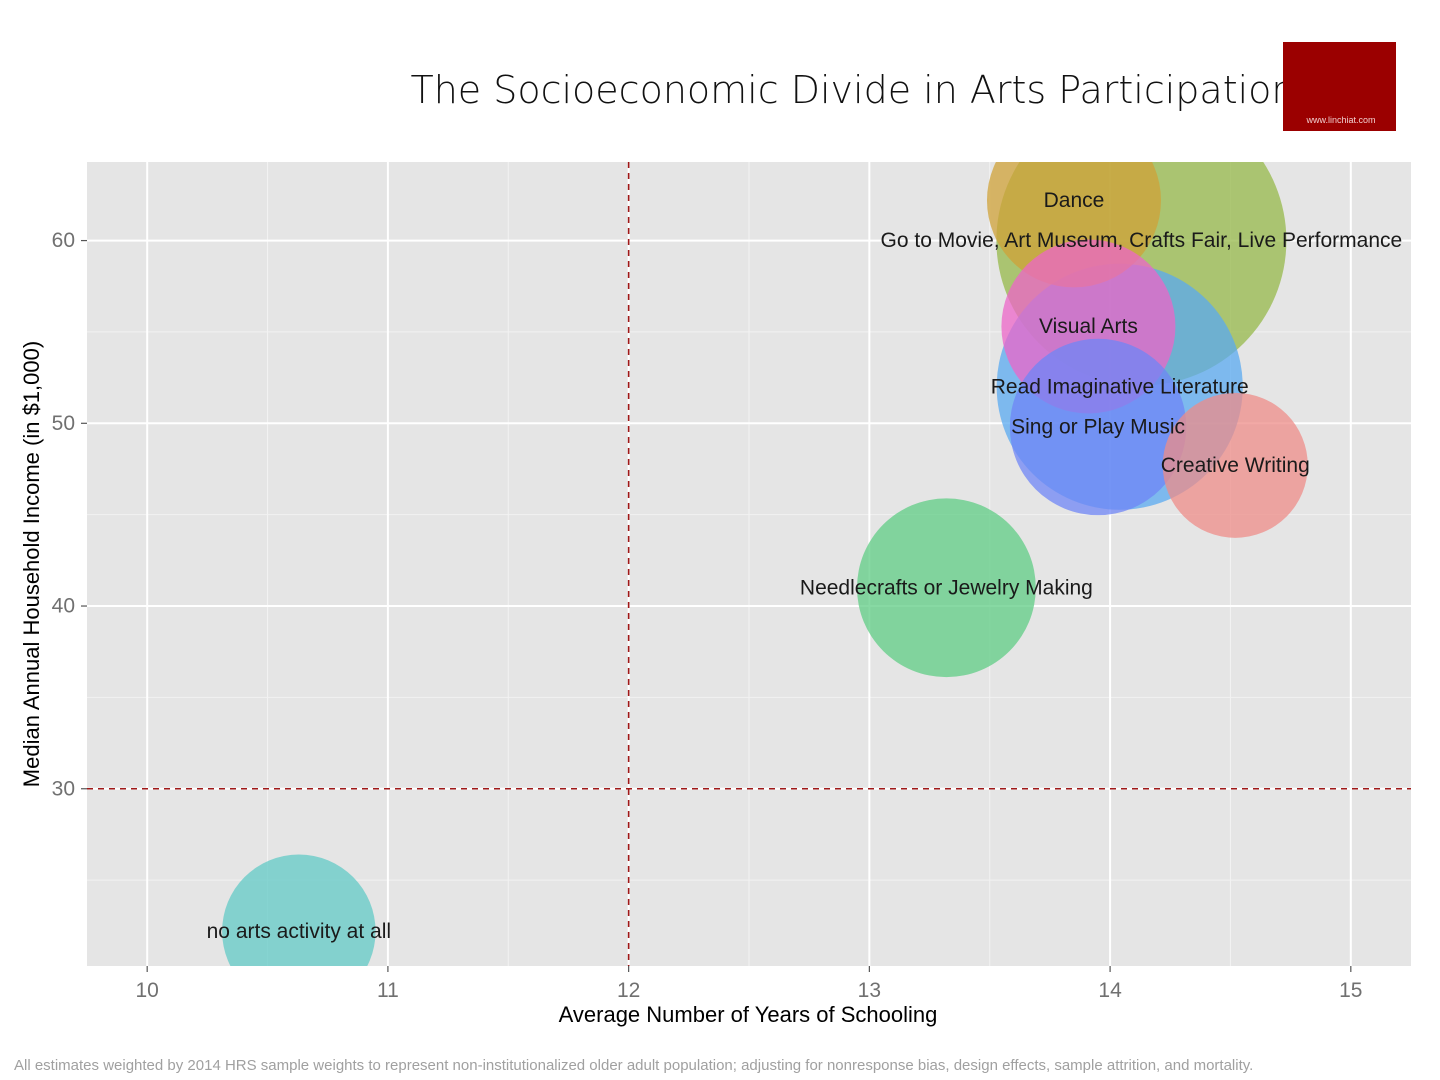 This screenshot has height=1080, width=1440. Describe the element at coordinates (1074, 200) in the screenshot. I see `bubble-label-dance: Dance` at that location.